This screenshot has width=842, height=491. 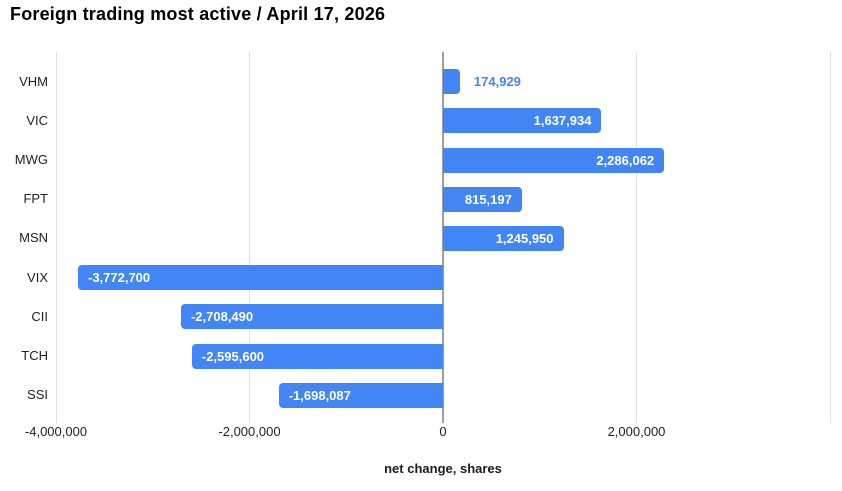 I want to click on value-label-fpt: 815,197, so click(x=488, y=199).